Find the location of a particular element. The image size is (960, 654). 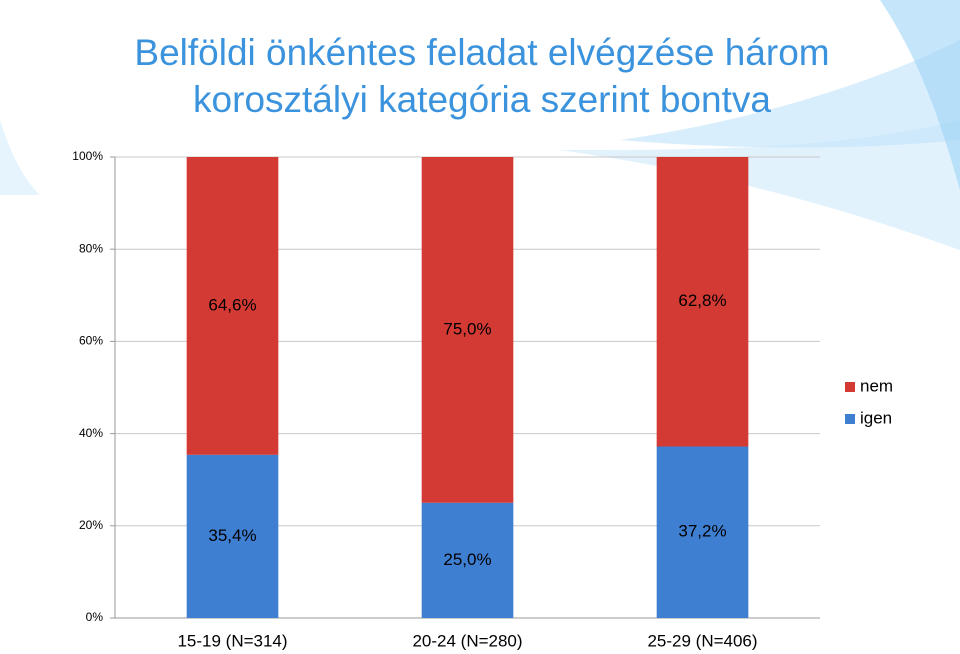

y-tick-label: 40% is located at coordinates (91, 433).